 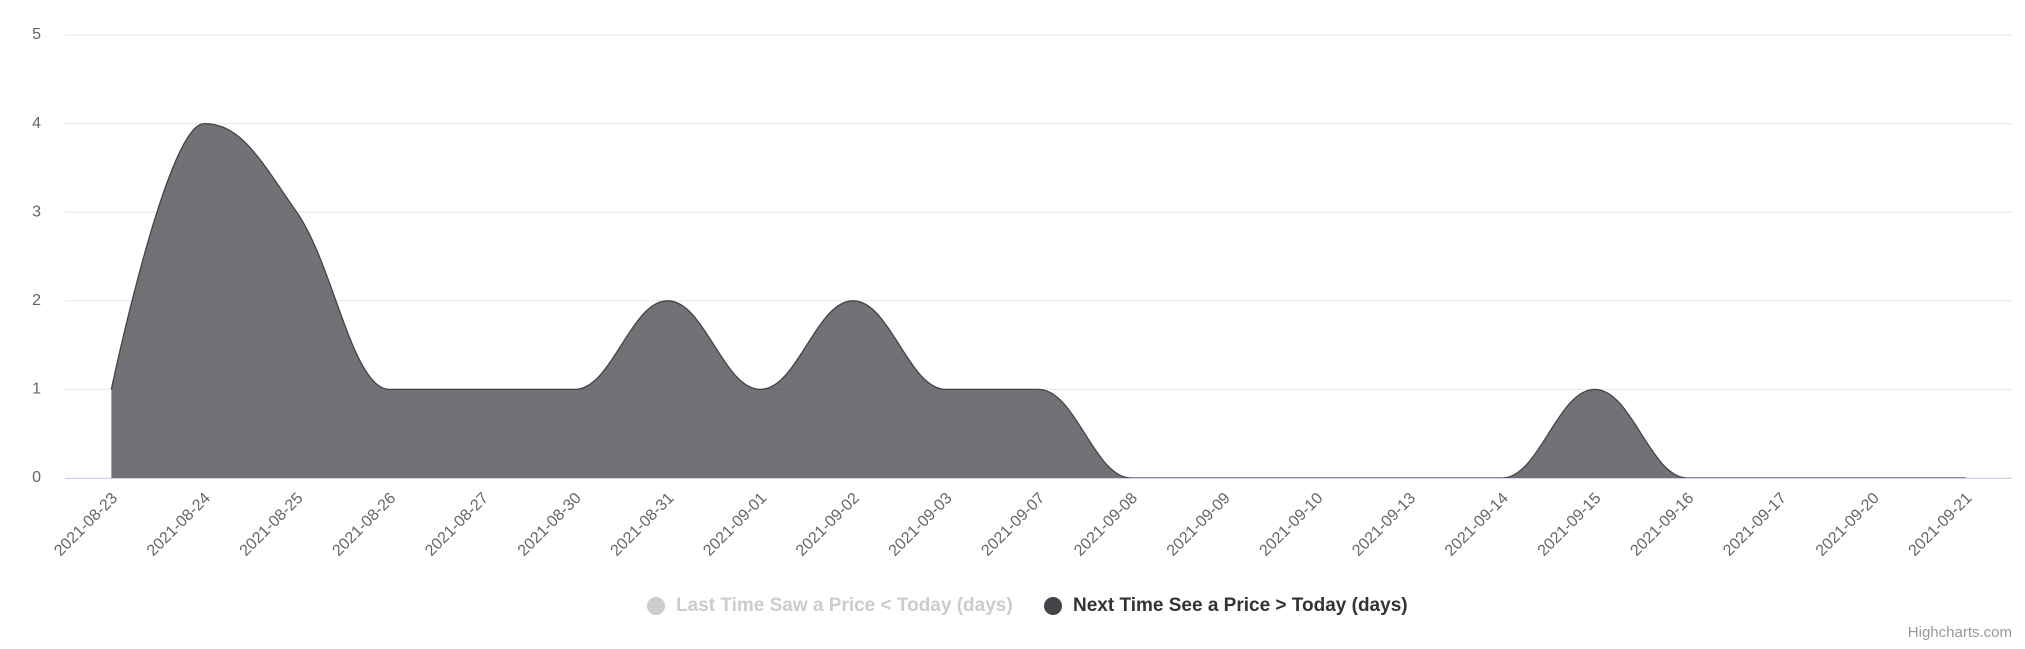 What do you see at coordinates (1292, 525) in the screenshot?
I see `x-tick-label: 2021-09-10` at bounding box center [1292, 525].